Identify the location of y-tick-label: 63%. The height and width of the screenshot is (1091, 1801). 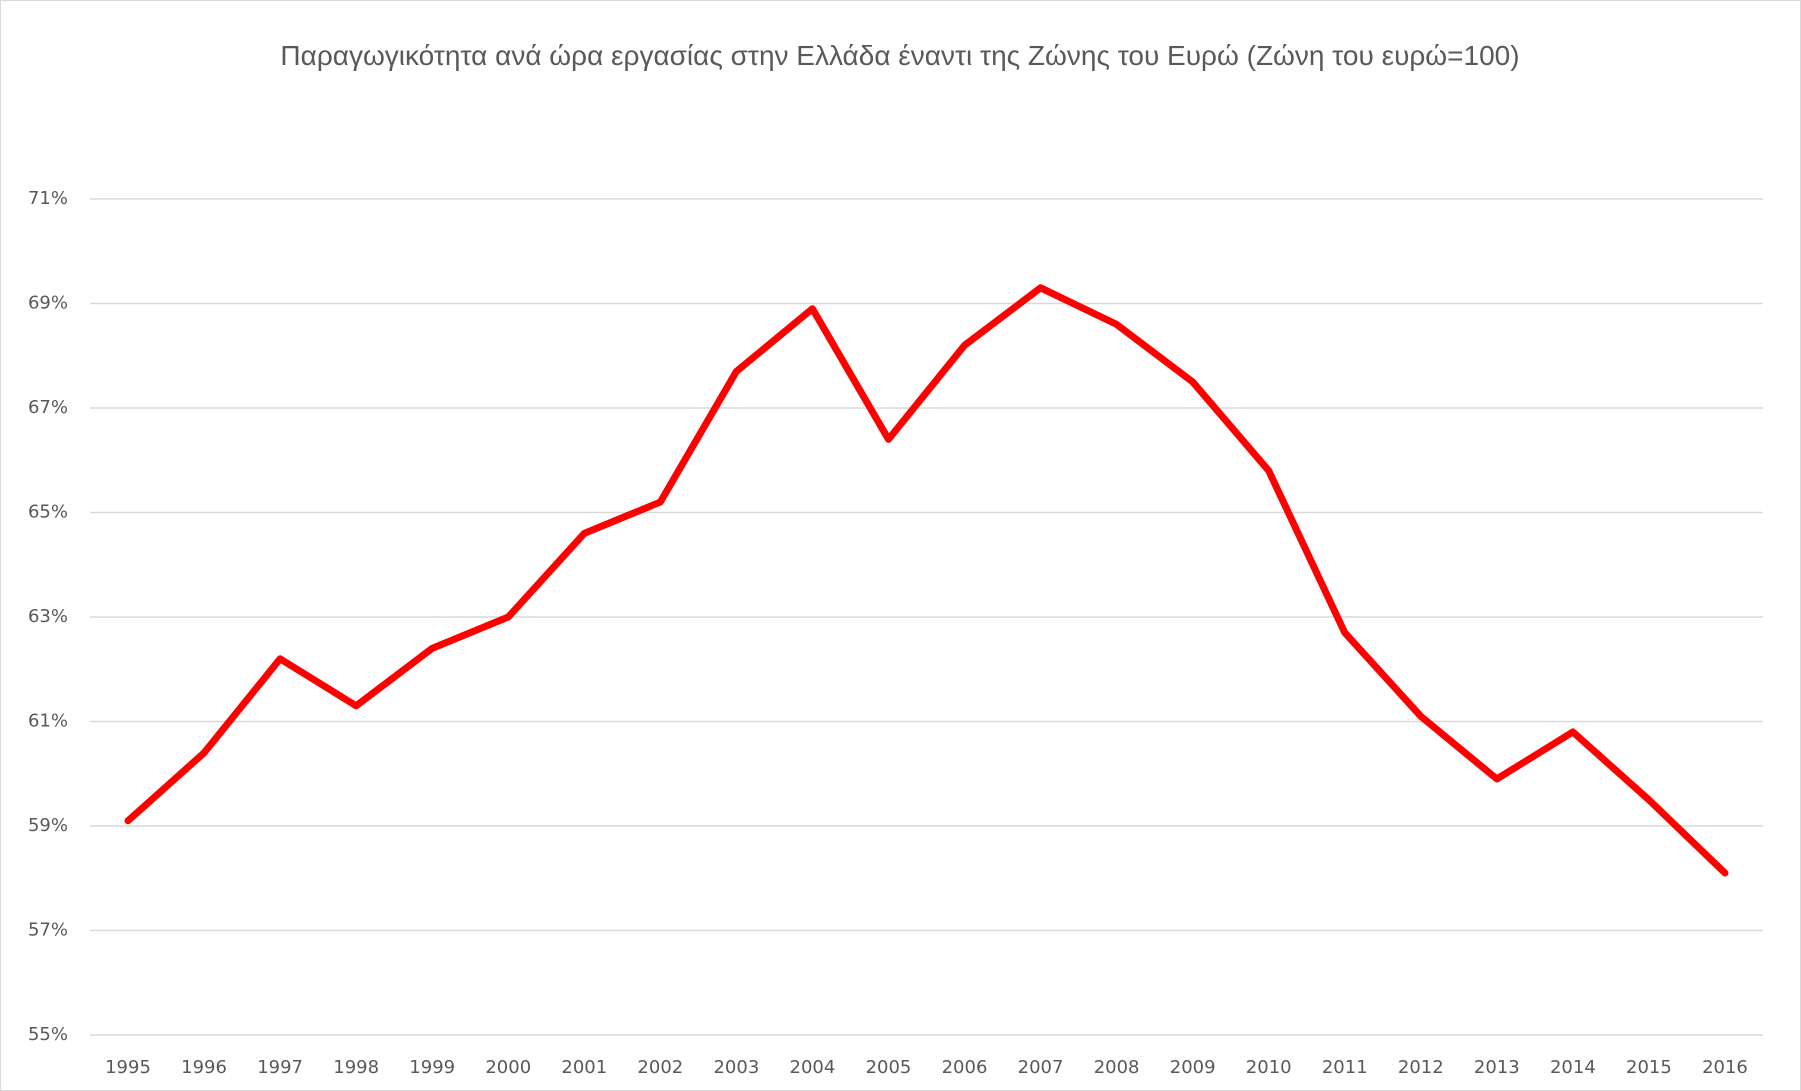
(48, 616).